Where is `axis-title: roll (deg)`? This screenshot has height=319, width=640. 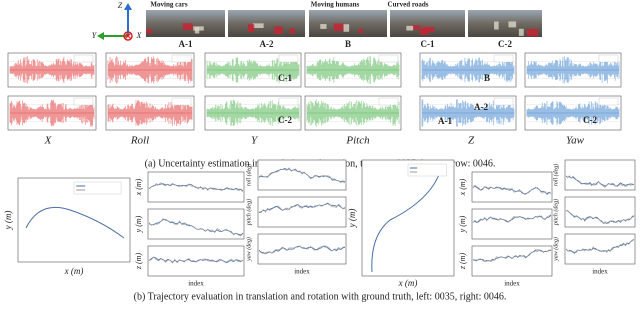 axis-title: roll (deg) is located at coordinates (555, 175).